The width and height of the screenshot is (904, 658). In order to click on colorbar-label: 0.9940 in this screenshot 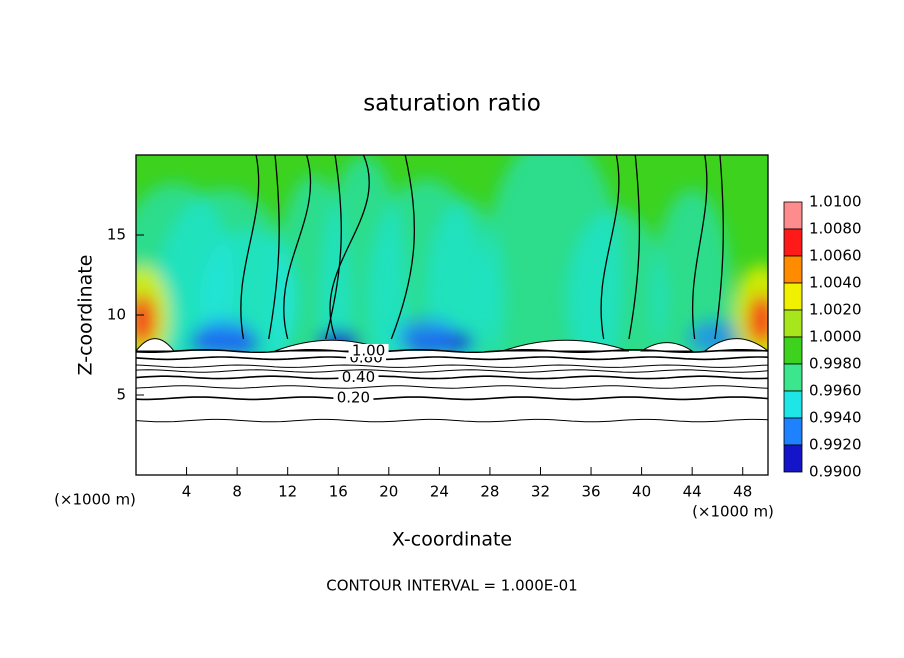, I will do `click(835, 418)`.